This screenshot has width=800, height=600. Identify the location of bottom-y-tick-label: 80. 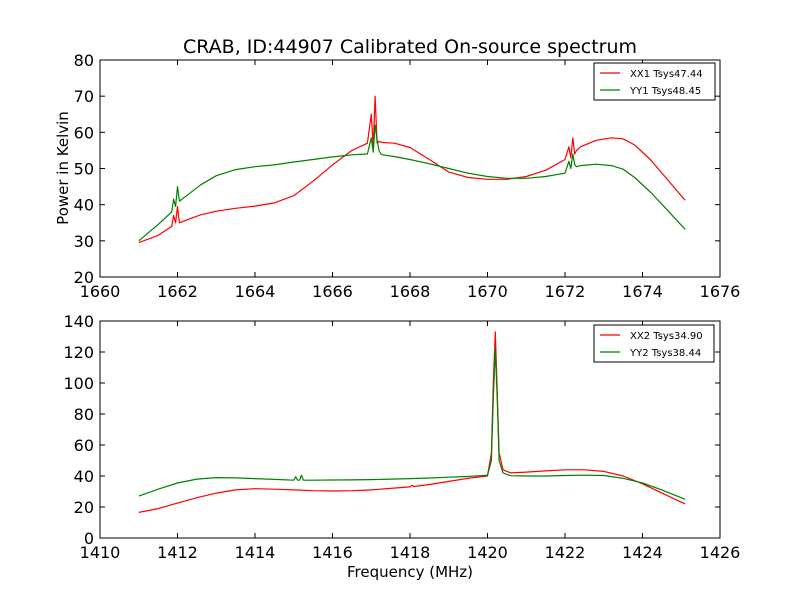
(84, 414).